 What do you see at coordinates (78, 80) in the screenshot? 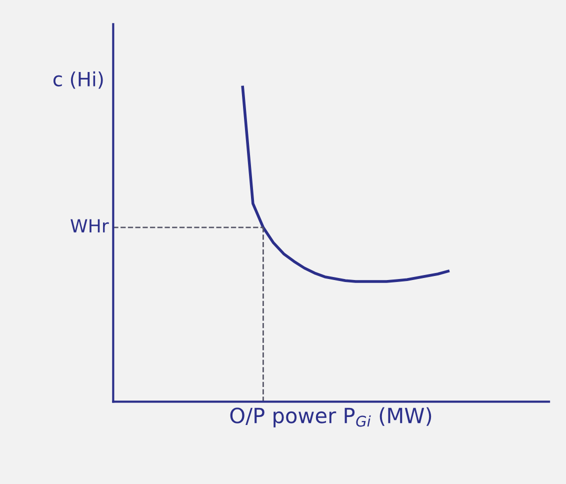
I see `text: c (Hi)` at bounding box center [78, 80].